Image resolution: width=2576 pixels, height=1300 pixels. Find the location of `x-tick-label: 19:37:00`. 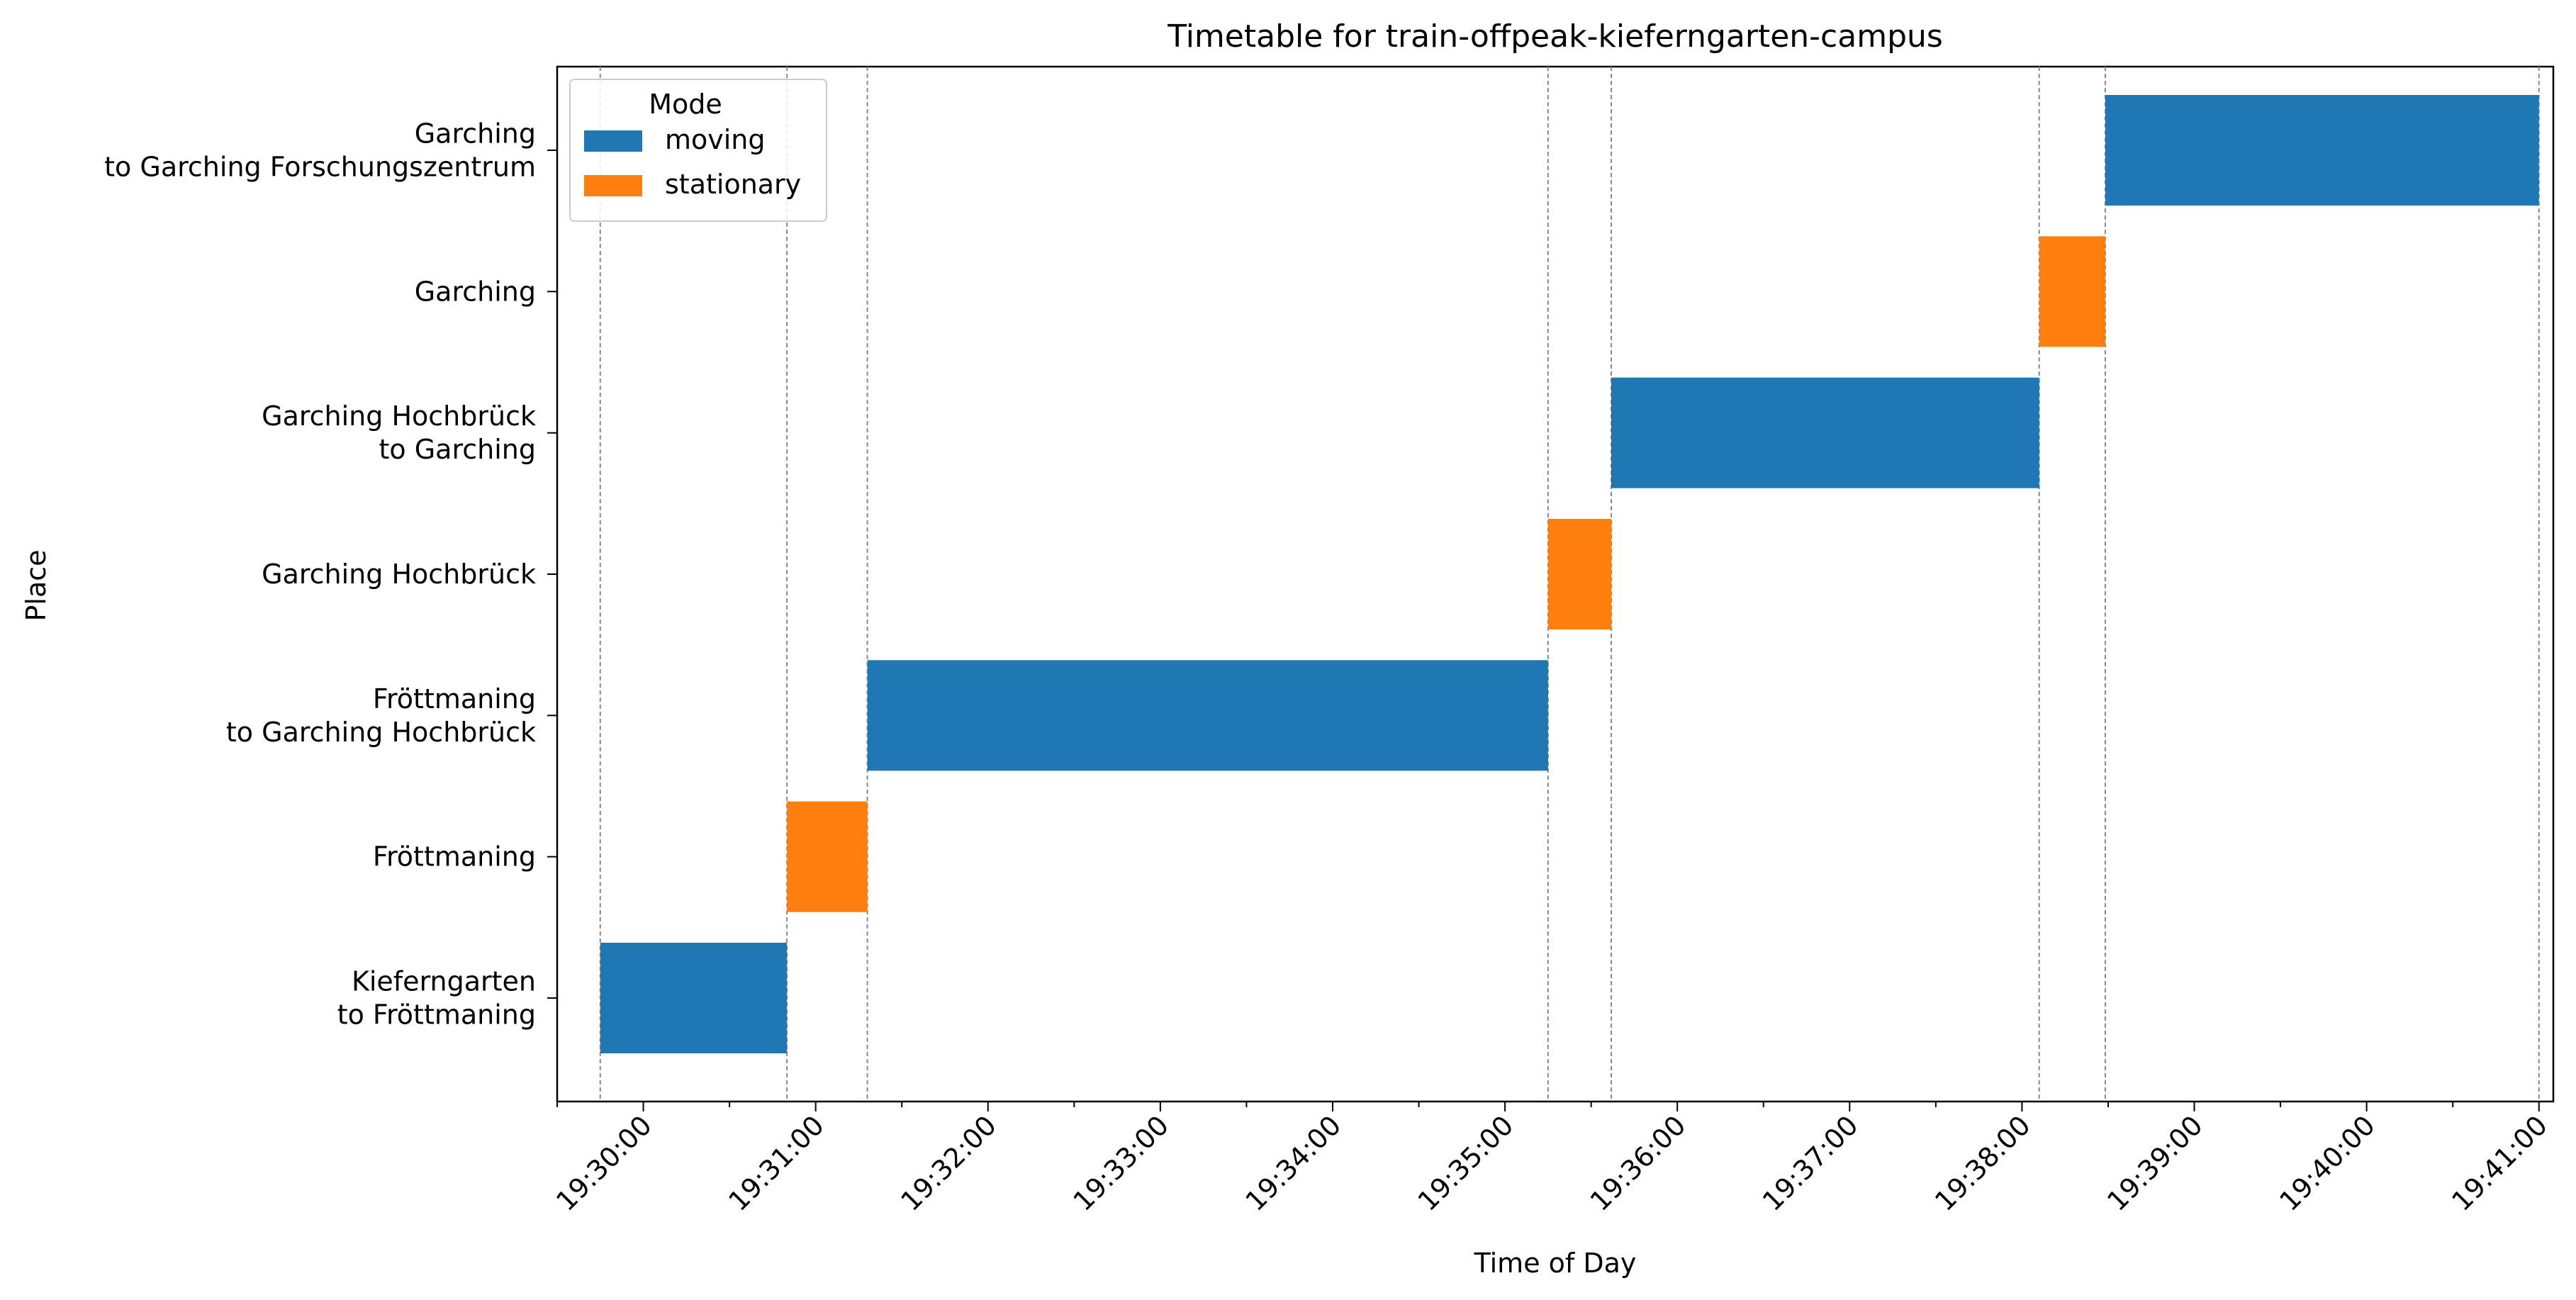

x-tick-label: 19:37:00 is located at coordinates (1811, 1163).